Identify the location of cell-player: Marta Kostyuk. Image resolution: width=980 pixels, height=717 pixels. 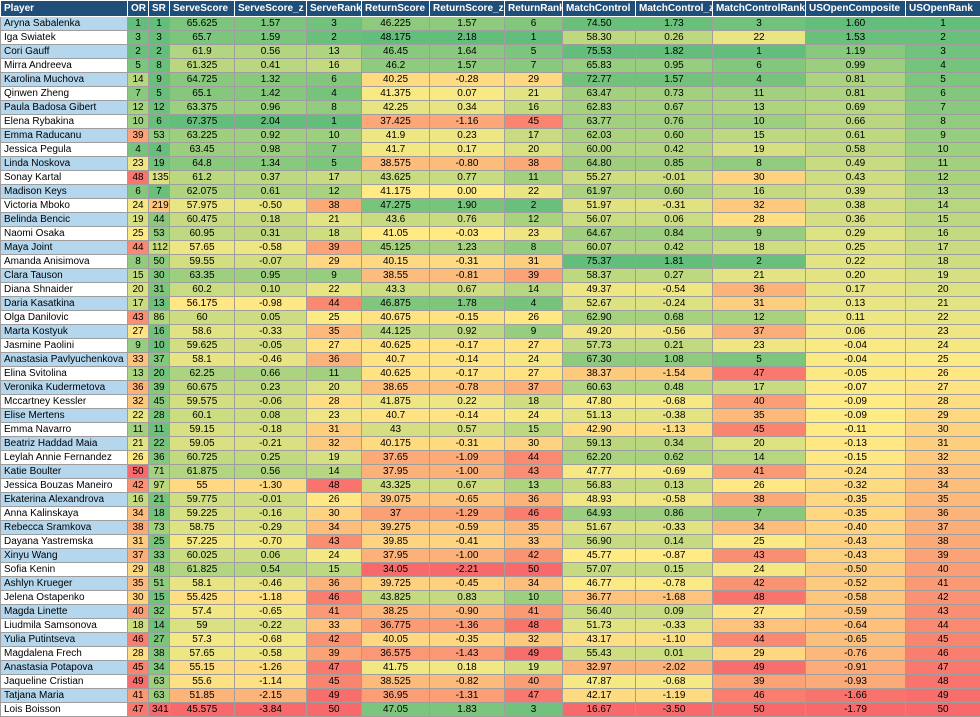
(64, 332).